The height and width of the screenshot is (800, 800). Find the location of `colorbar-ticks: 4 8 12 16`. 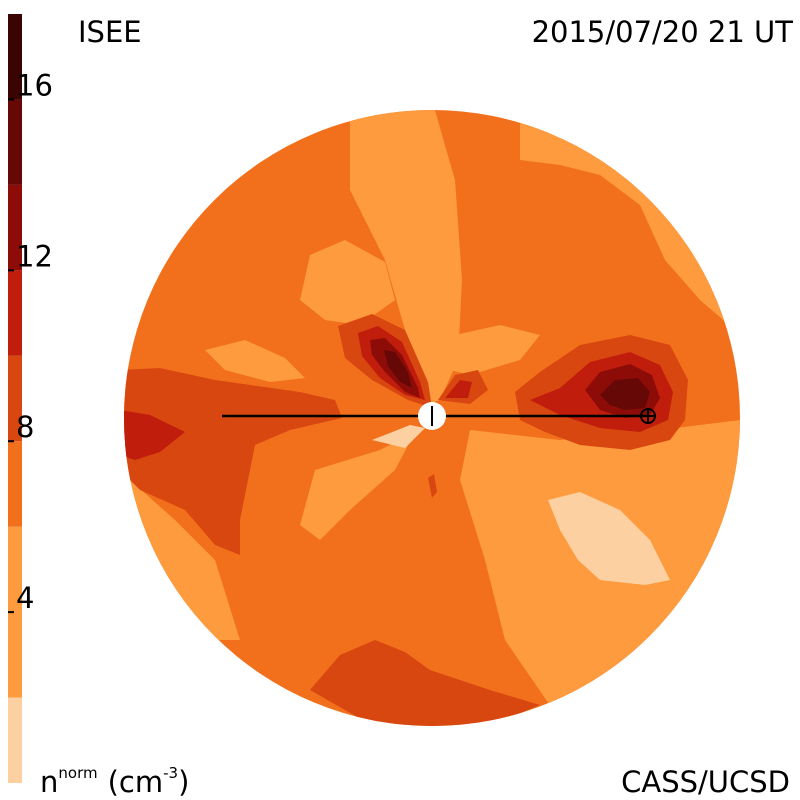

colorbar-ticks: 4 8 12 16 is located at coordinates (30, 341).